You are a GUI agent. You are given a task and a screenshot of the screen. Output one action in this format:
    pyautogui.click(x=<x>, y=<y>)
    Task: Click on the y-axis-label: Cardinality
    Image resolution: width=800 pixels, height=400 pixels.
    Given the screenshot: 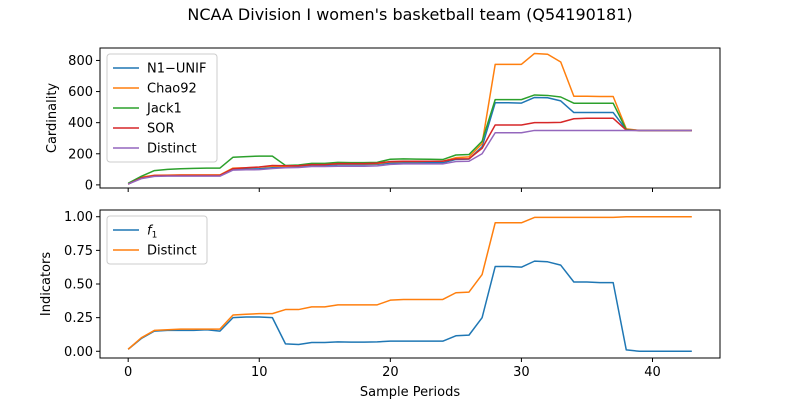 What is the action you would take?
    pyautogui.click(x=52, y=118)
    